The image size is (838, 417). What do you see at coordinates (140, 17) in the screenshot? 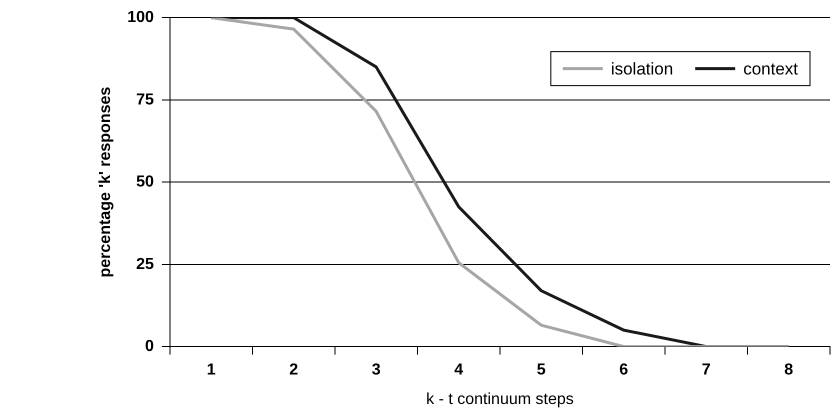
I see `y-tick-label: 100` at bounding box center [140, 17].